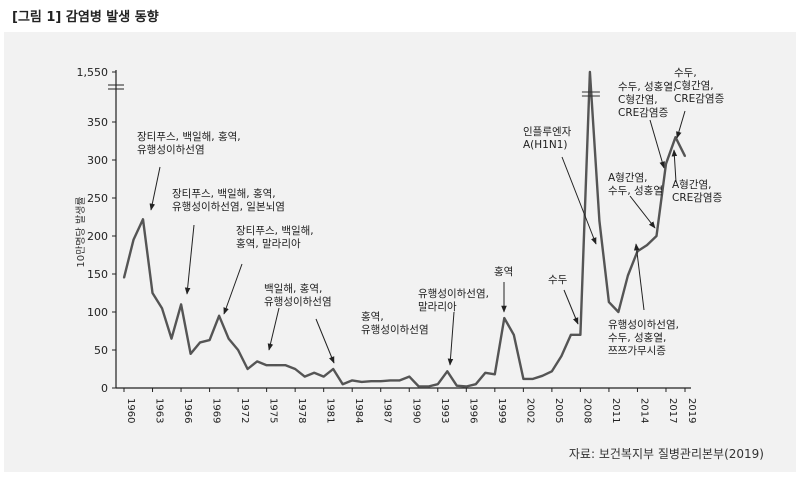  I want to click on annotation: 홍역,유행성이하선염, so click(372, 337).